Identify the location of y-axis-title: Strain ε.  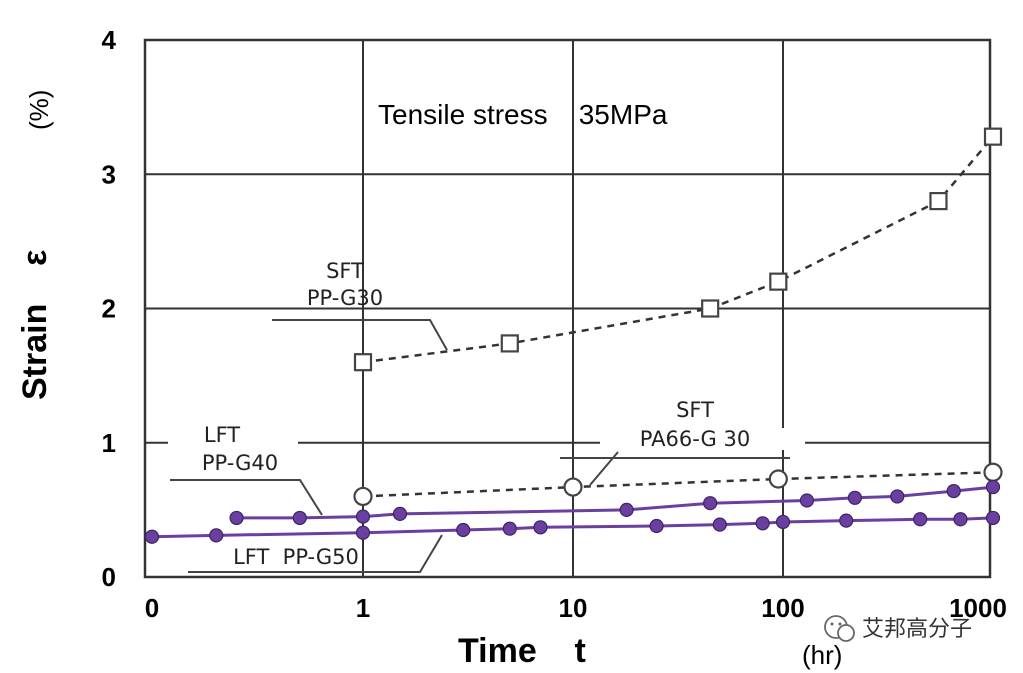
(35, 325).